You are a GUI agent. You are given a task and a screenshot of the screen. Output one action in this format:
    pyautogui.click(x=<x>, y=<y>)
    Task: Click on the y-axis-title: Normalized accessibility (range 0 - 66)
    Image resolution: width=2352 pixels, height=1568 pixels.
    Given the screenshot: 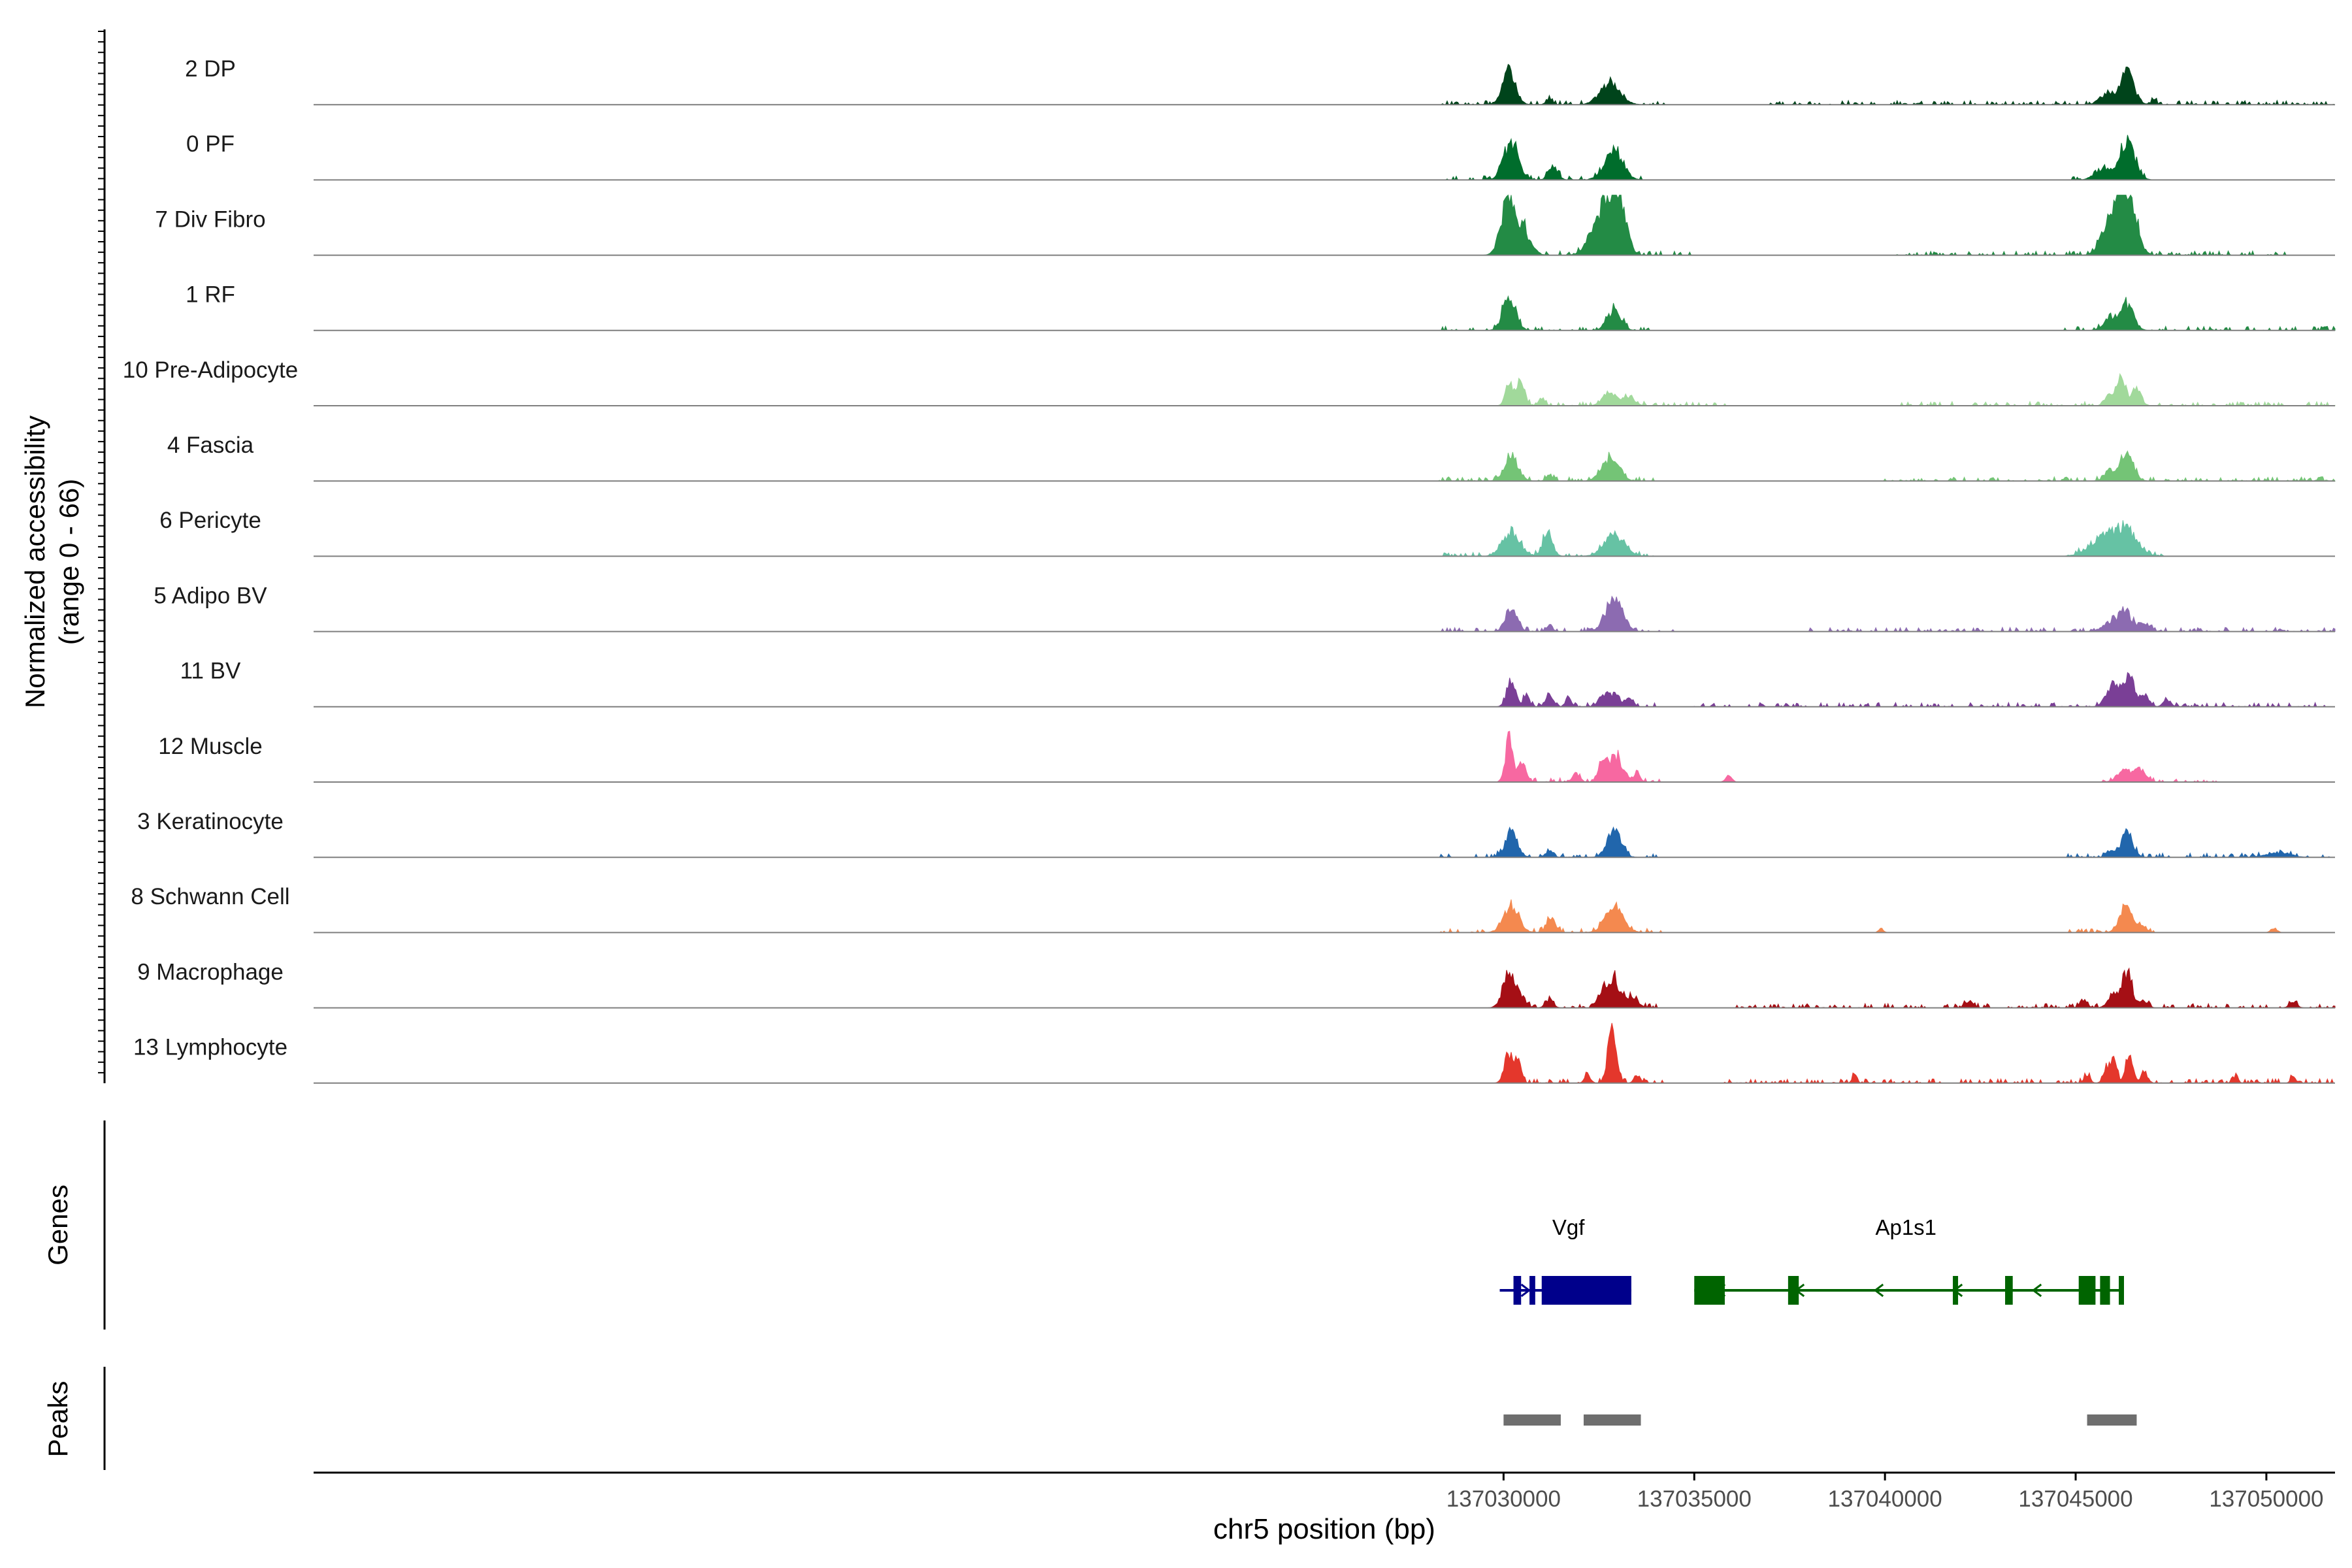 What is the action you would take?
    pyautogui.click(x=52, y=562)
    